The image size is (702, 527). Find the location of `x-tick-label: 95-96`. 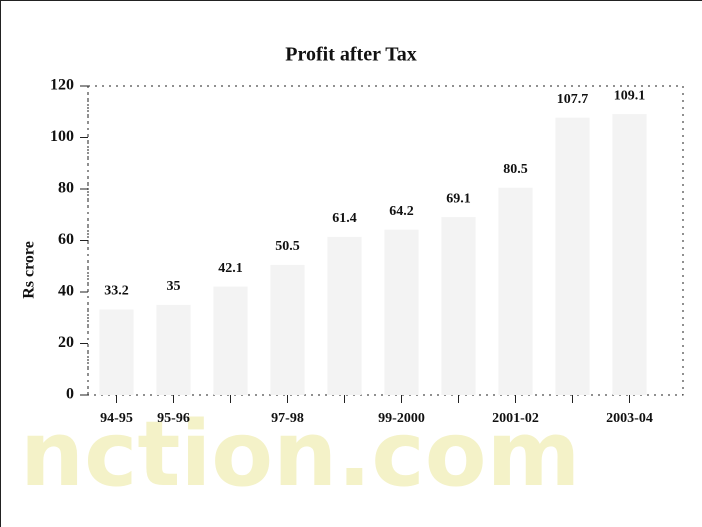

x-tick-label: 95-96 is located at coordinates (173, 418).